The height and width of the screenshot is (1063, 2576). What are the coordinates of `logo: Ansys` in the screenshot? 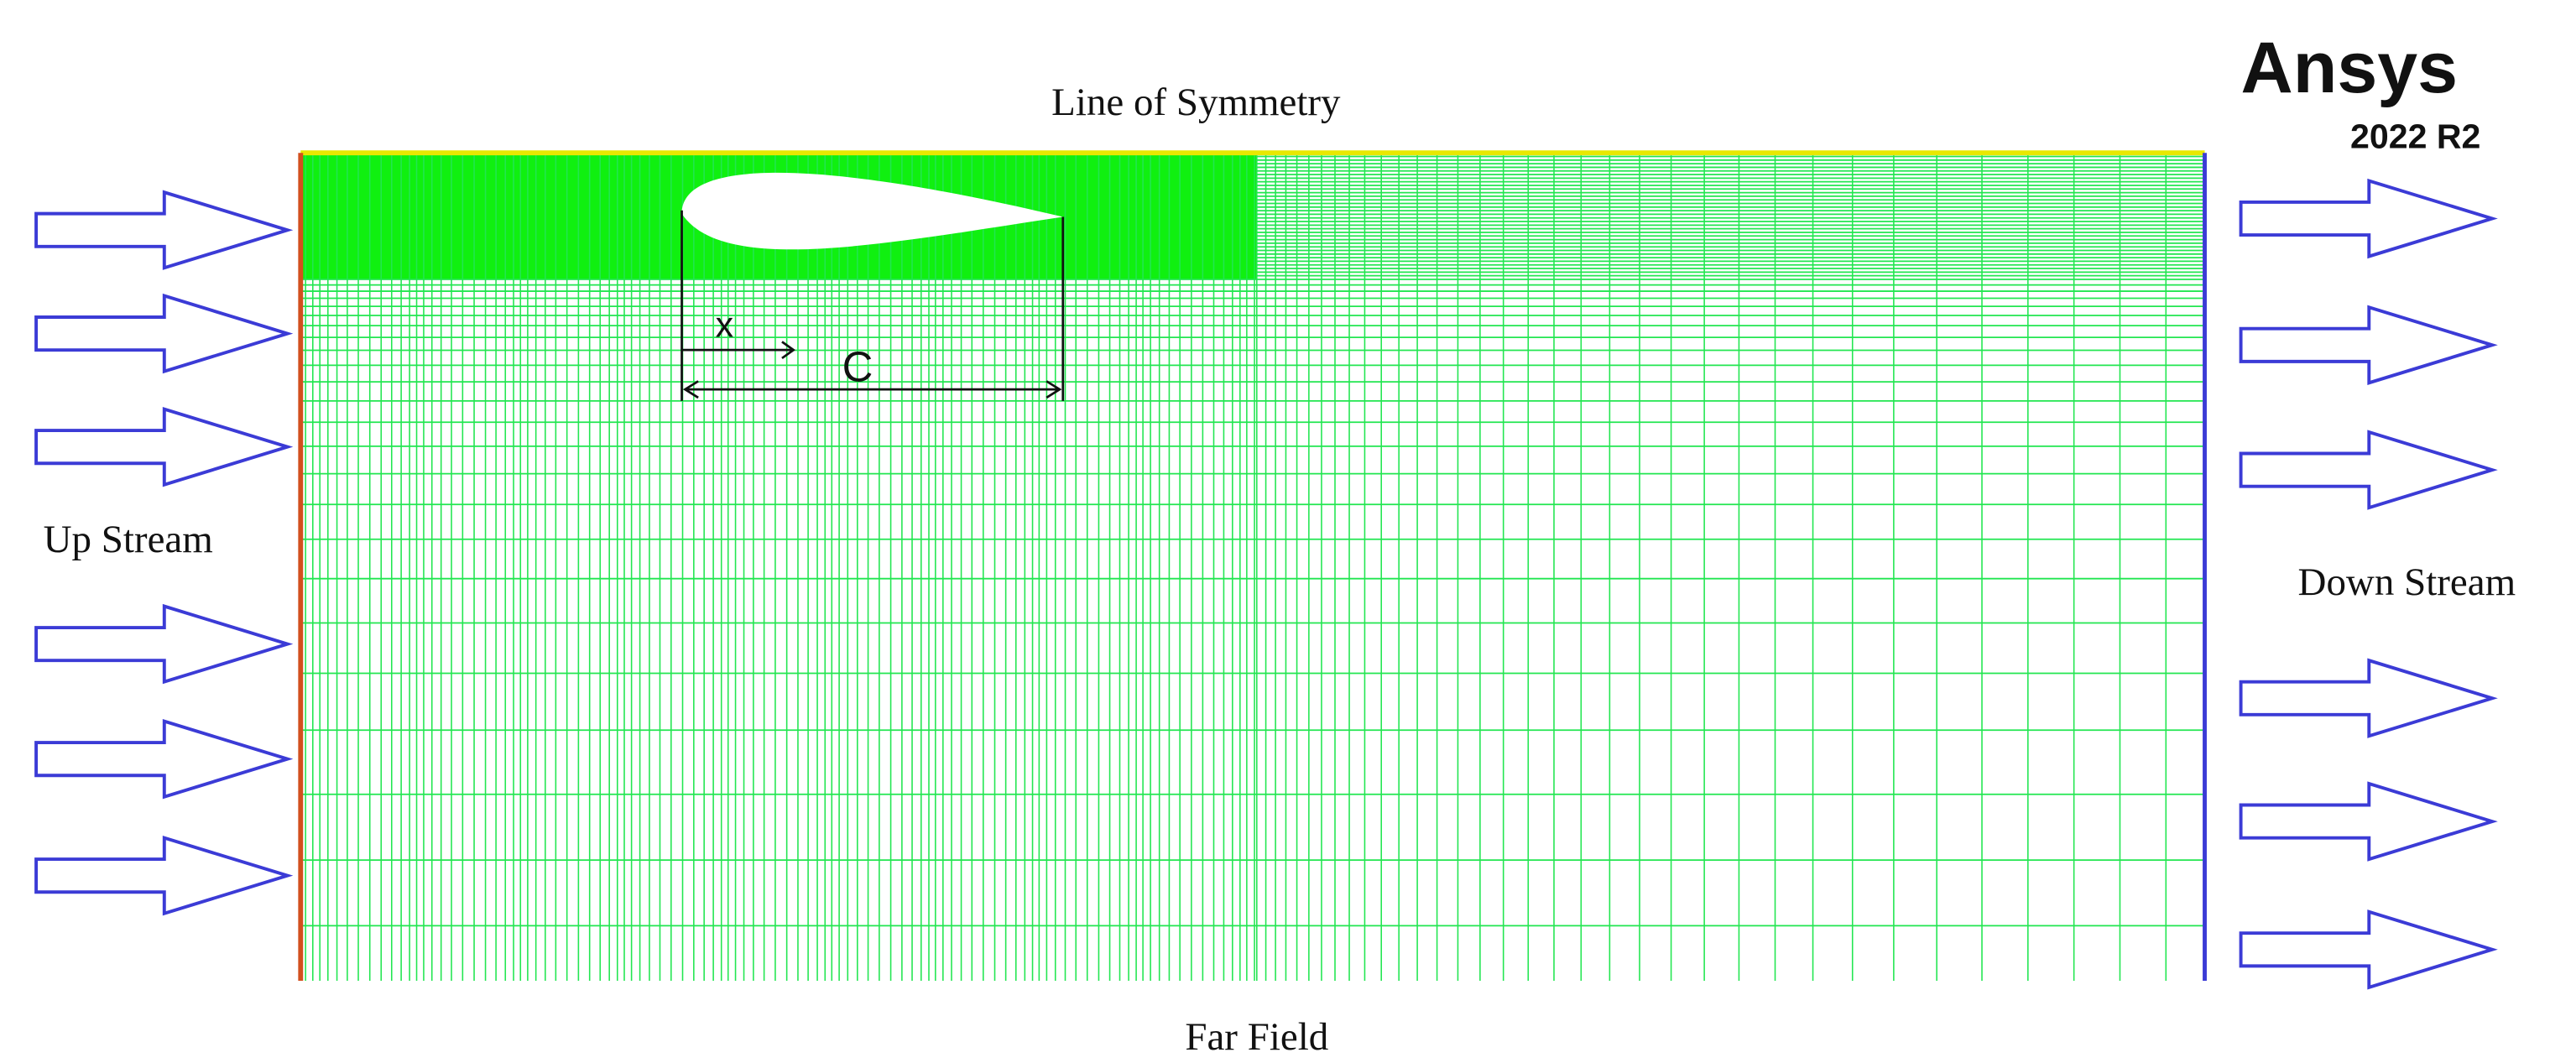 It's located at (2350, 68).